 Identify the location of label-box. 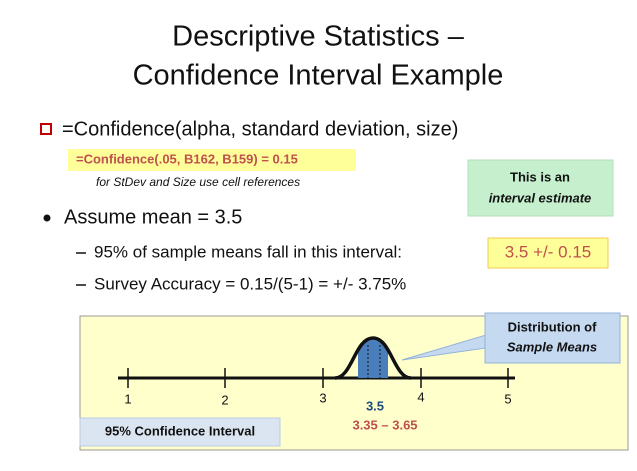
(180, 432).